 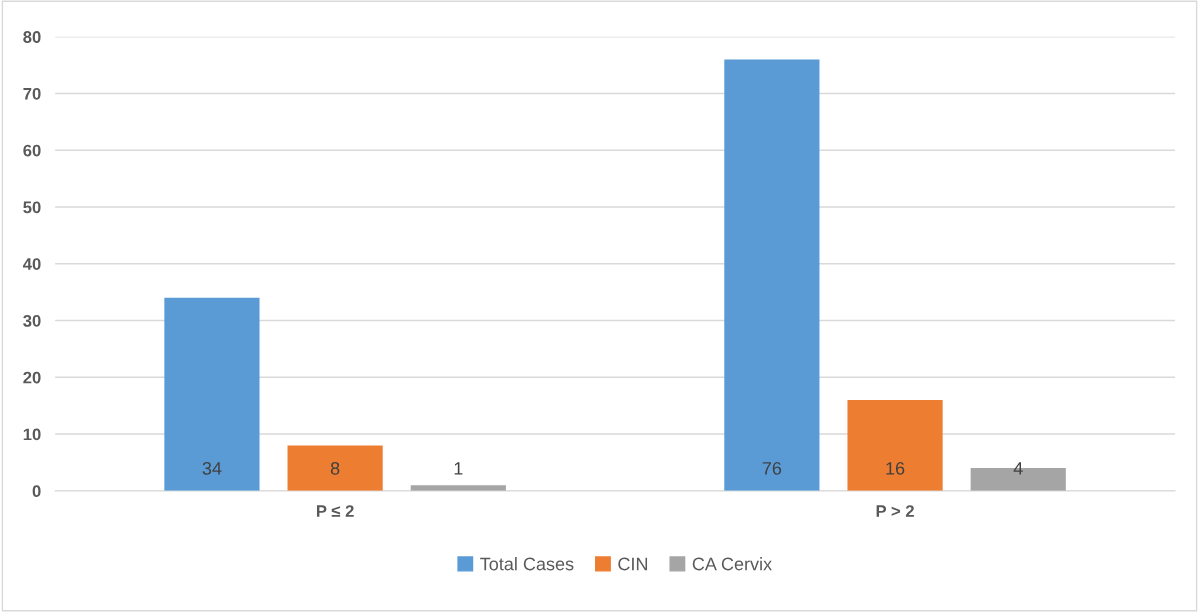 I want to click on y-tick-label: 20, so click(x=32, y=377).